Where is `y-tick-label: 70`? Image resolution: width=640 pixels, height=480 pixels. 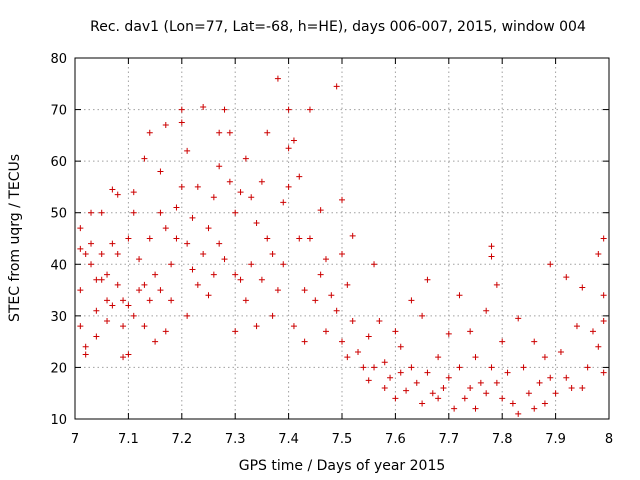
y-tick-label: 70 is located at coordinates (58, 111).